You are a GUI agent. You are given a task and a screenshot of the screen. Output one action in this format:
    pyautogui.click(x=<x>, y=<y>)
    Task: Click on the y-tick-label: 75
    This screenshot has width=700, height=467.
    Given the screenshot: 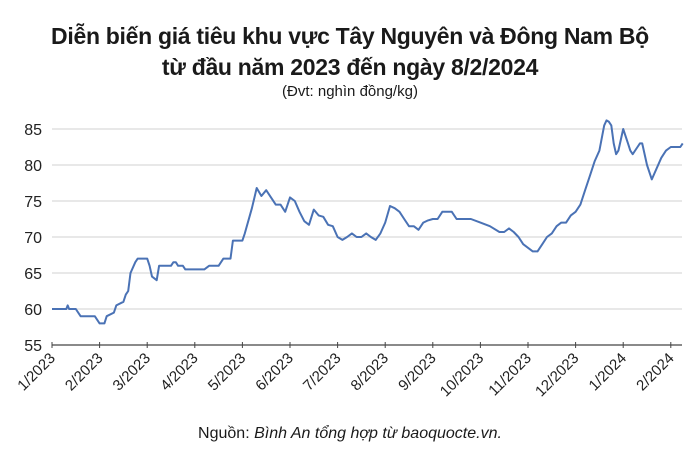 What is the action you would take?
    pyautogui.click(x=33, y=202)
    